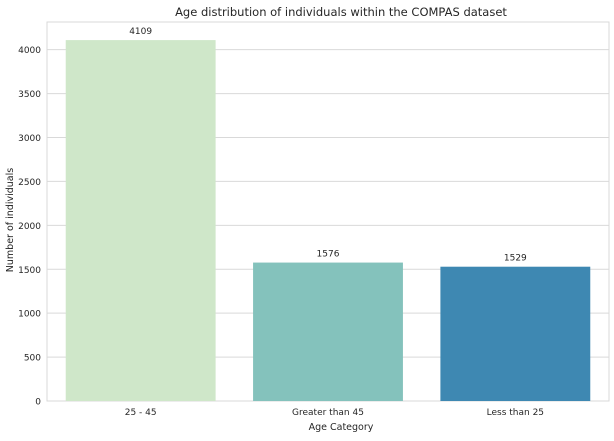  Describe the element at coordinates (29, 139) in the screenshot. I see `y-tick-label: 3000` at that location.